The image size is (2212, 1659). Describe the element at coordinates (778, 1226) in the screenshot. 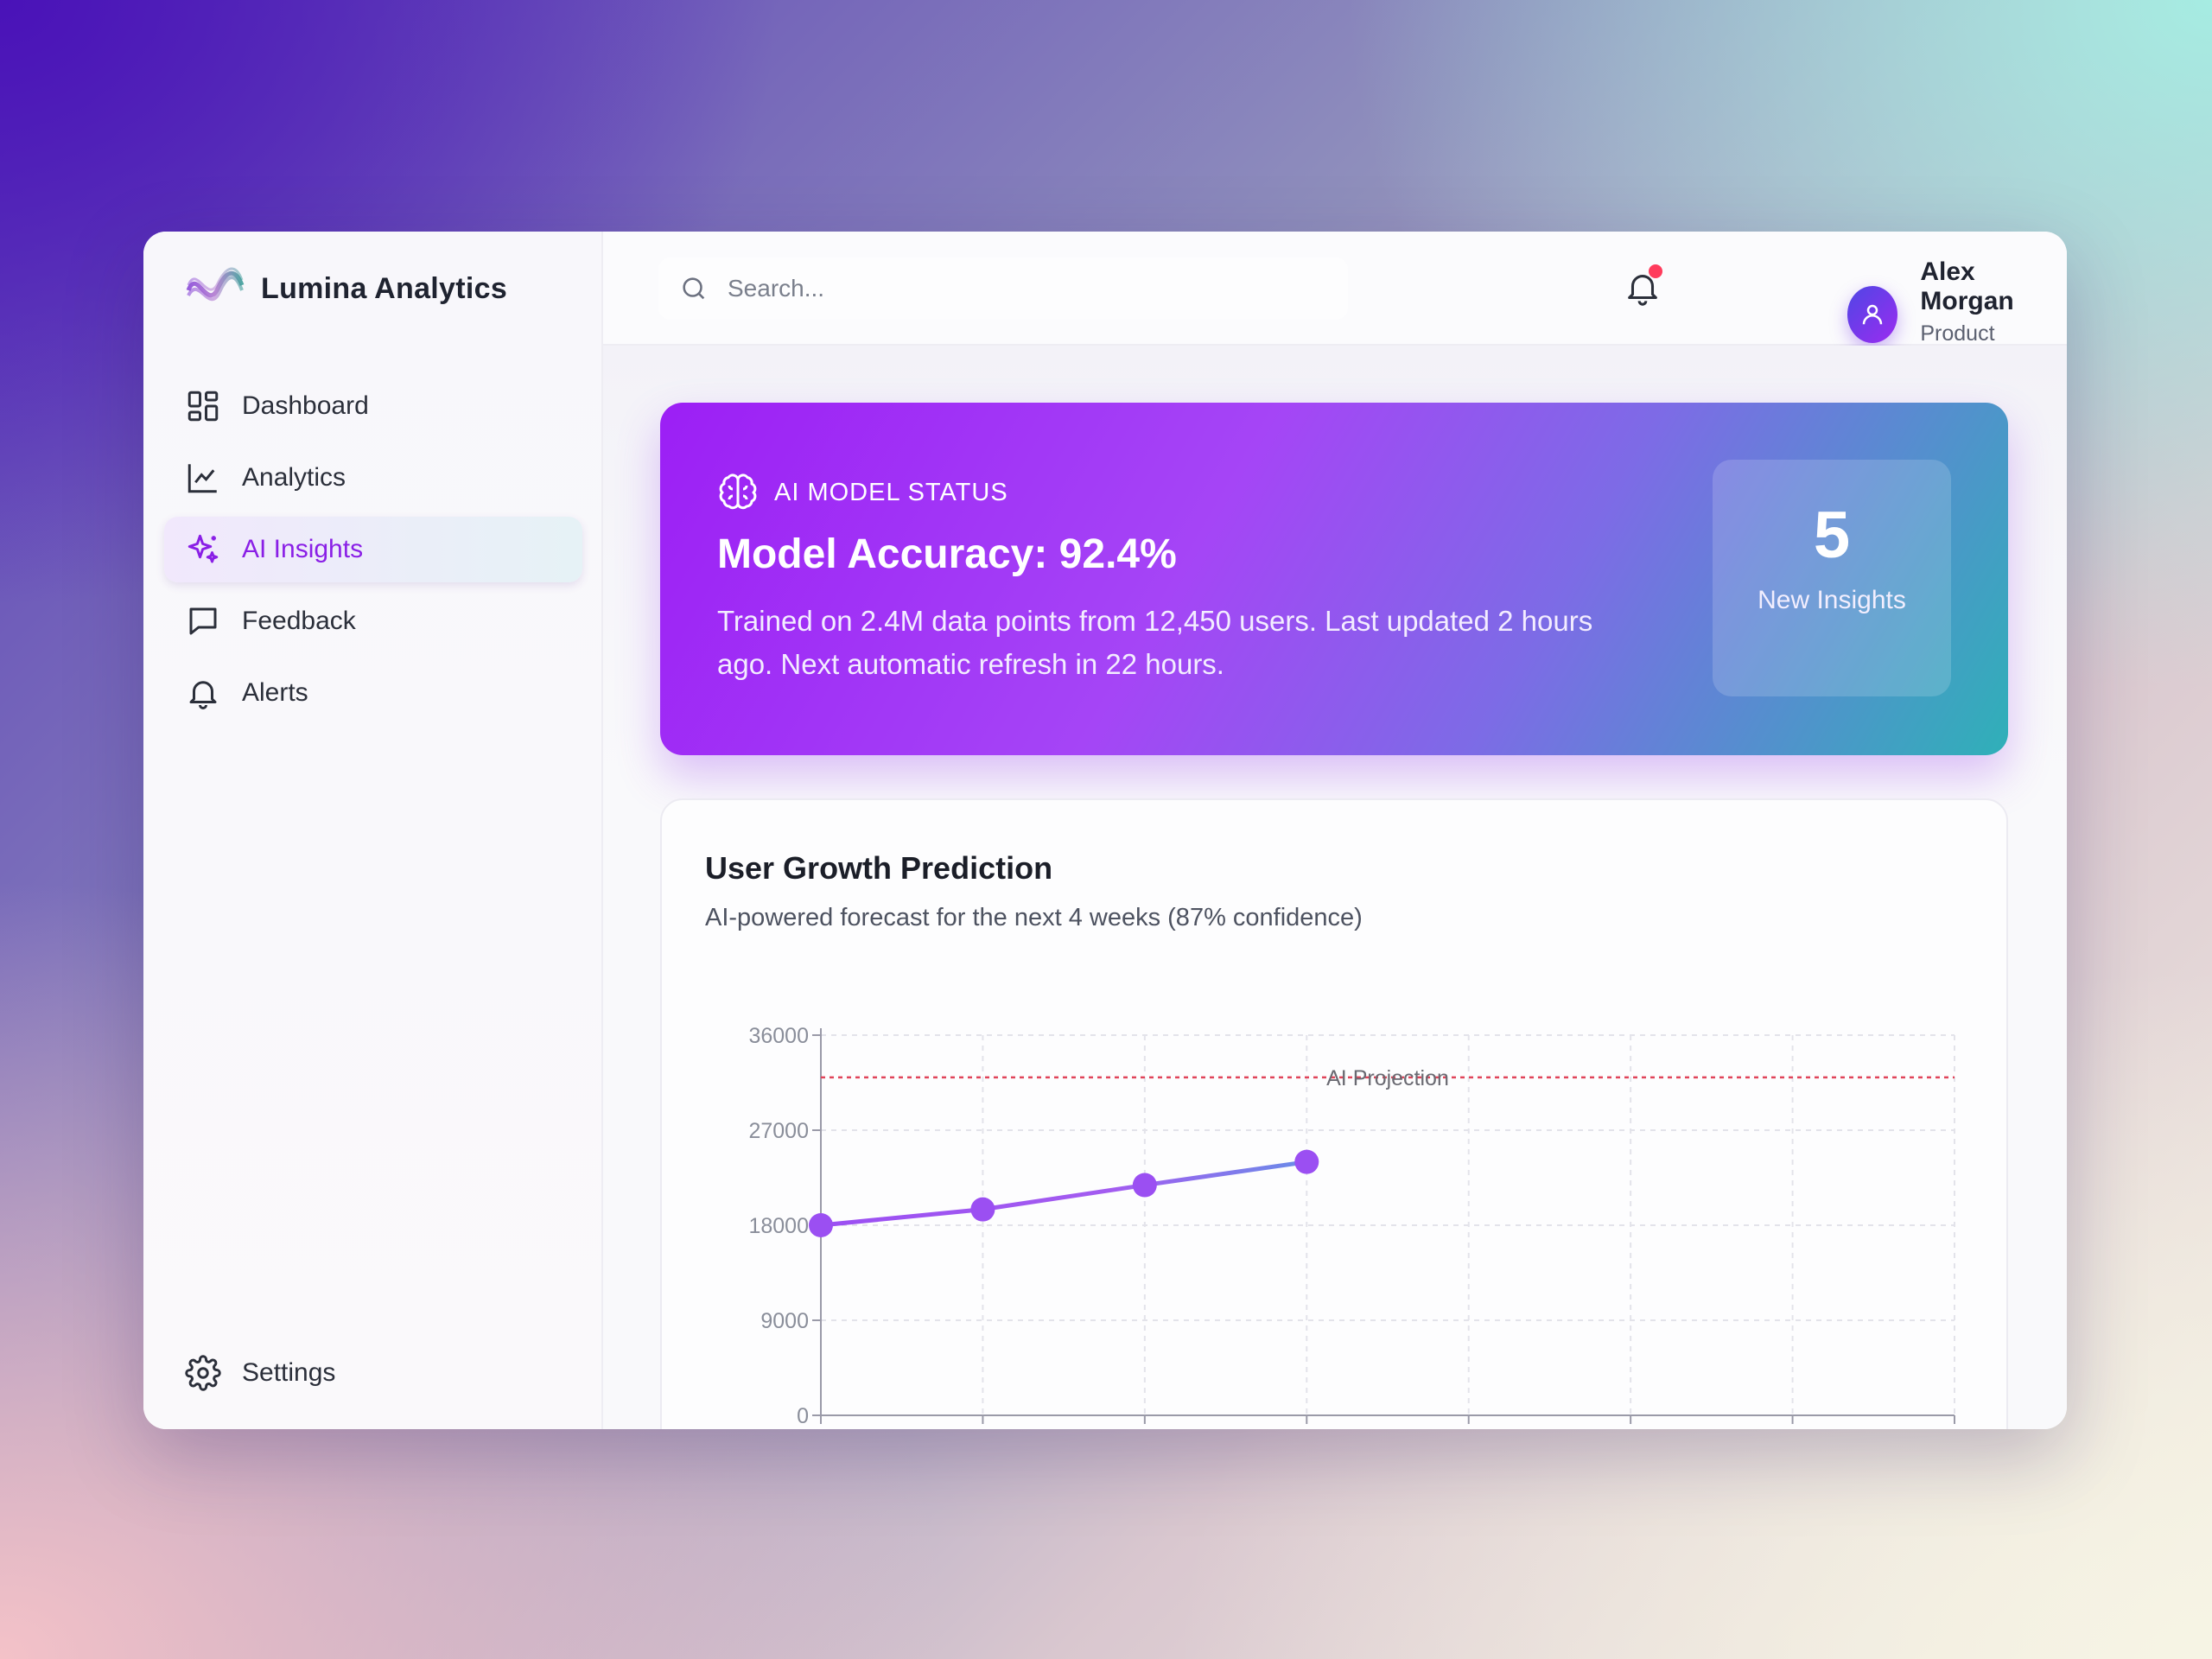

I see `y-tick-label: 18000` at that location.